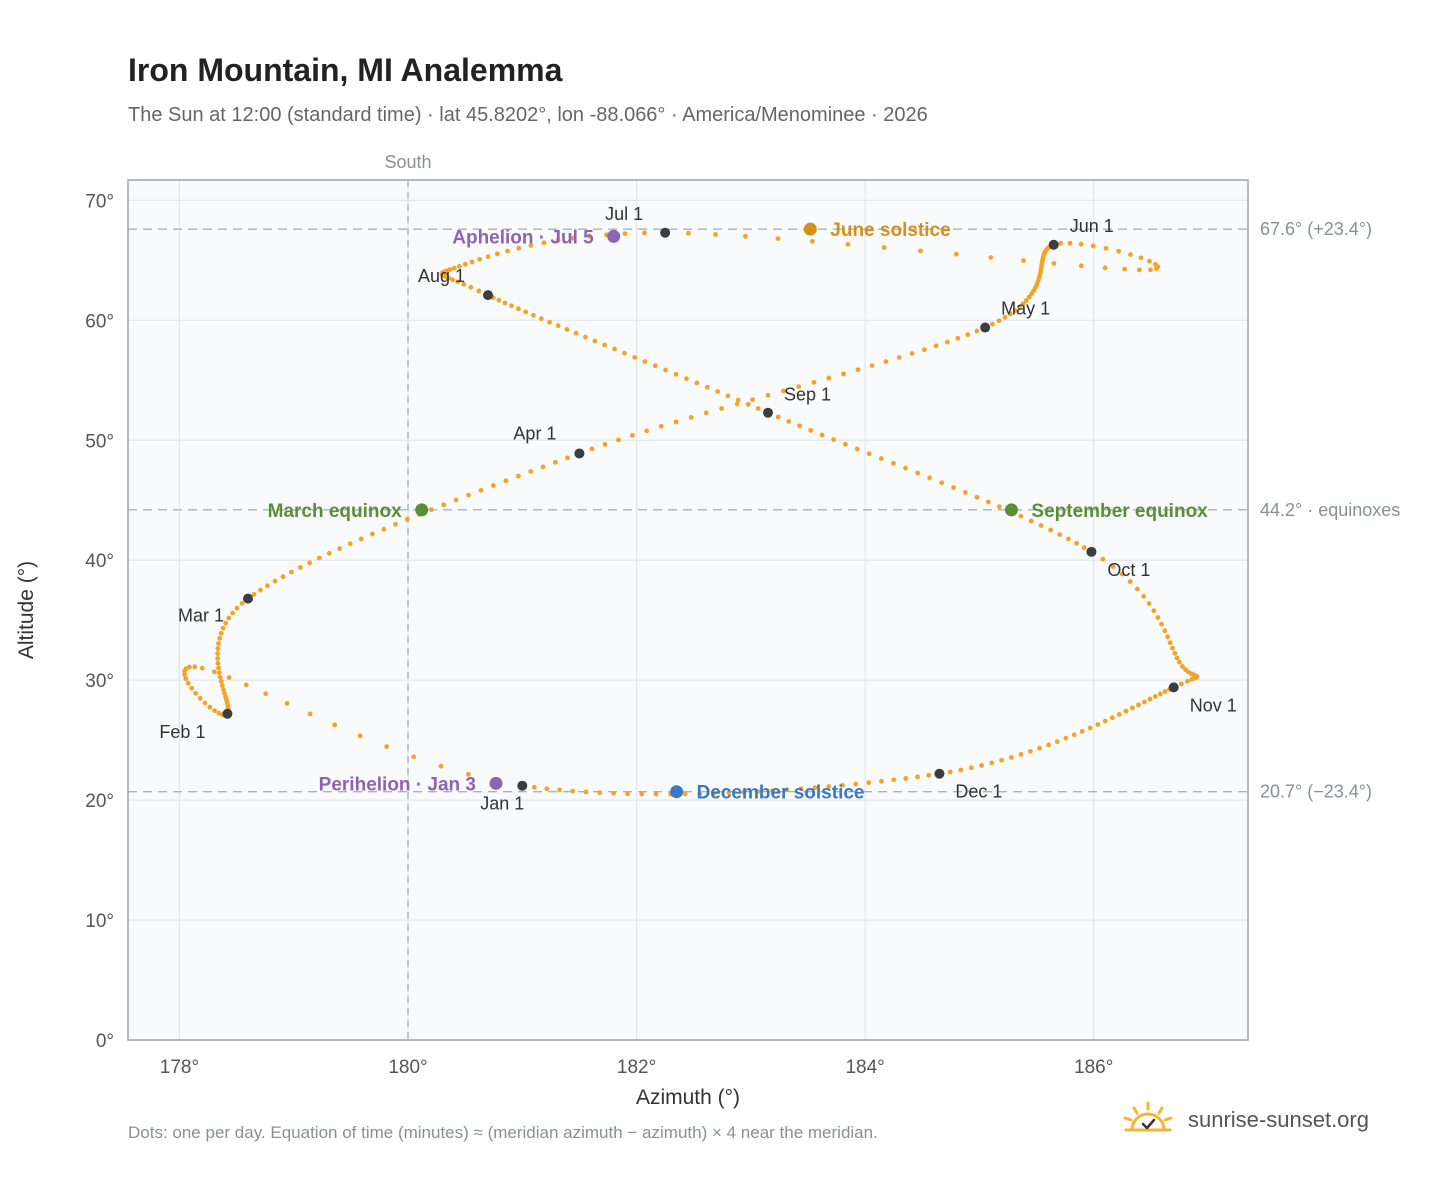 This screenshot has height=1188, width=1448. What do you see at coordinates (807, 395) in the screenshot?
I see `month-label: Sep 1` at bounding box center [807, 395].